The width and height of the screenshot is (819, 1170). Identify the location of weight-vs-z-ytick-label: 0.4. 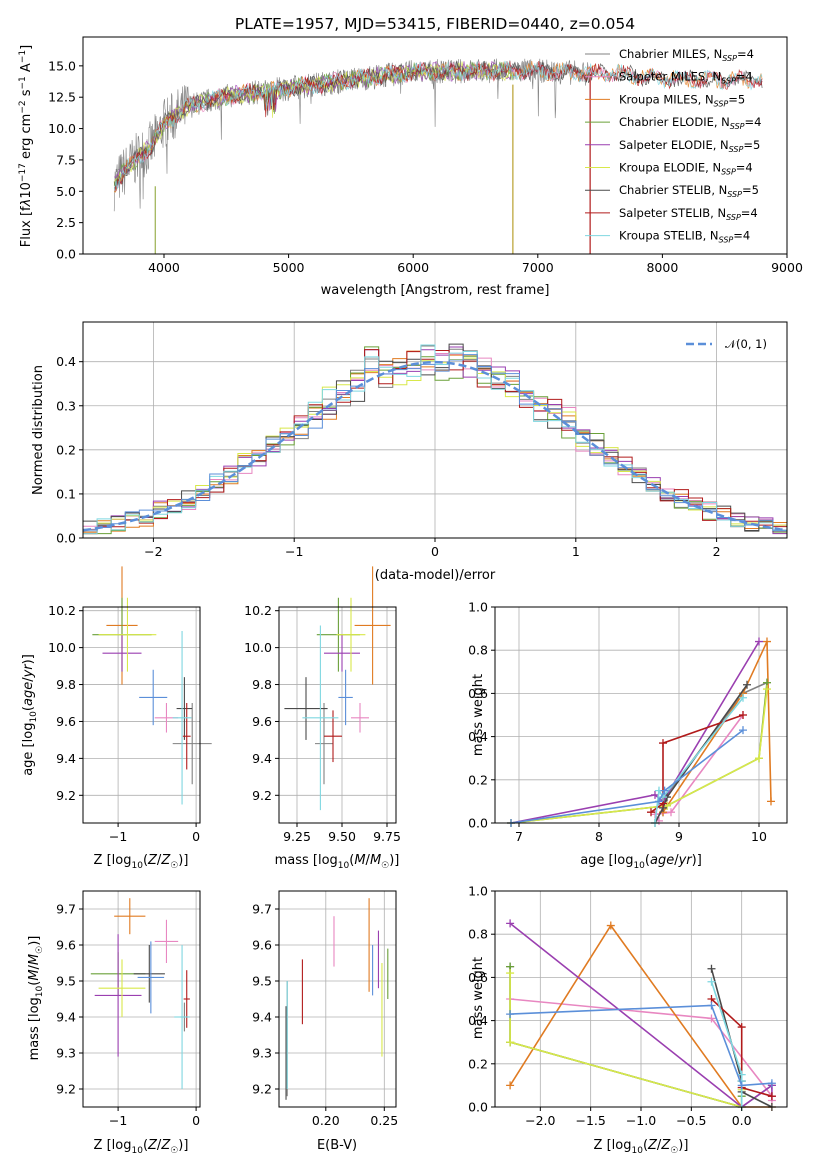
(478, 1020).